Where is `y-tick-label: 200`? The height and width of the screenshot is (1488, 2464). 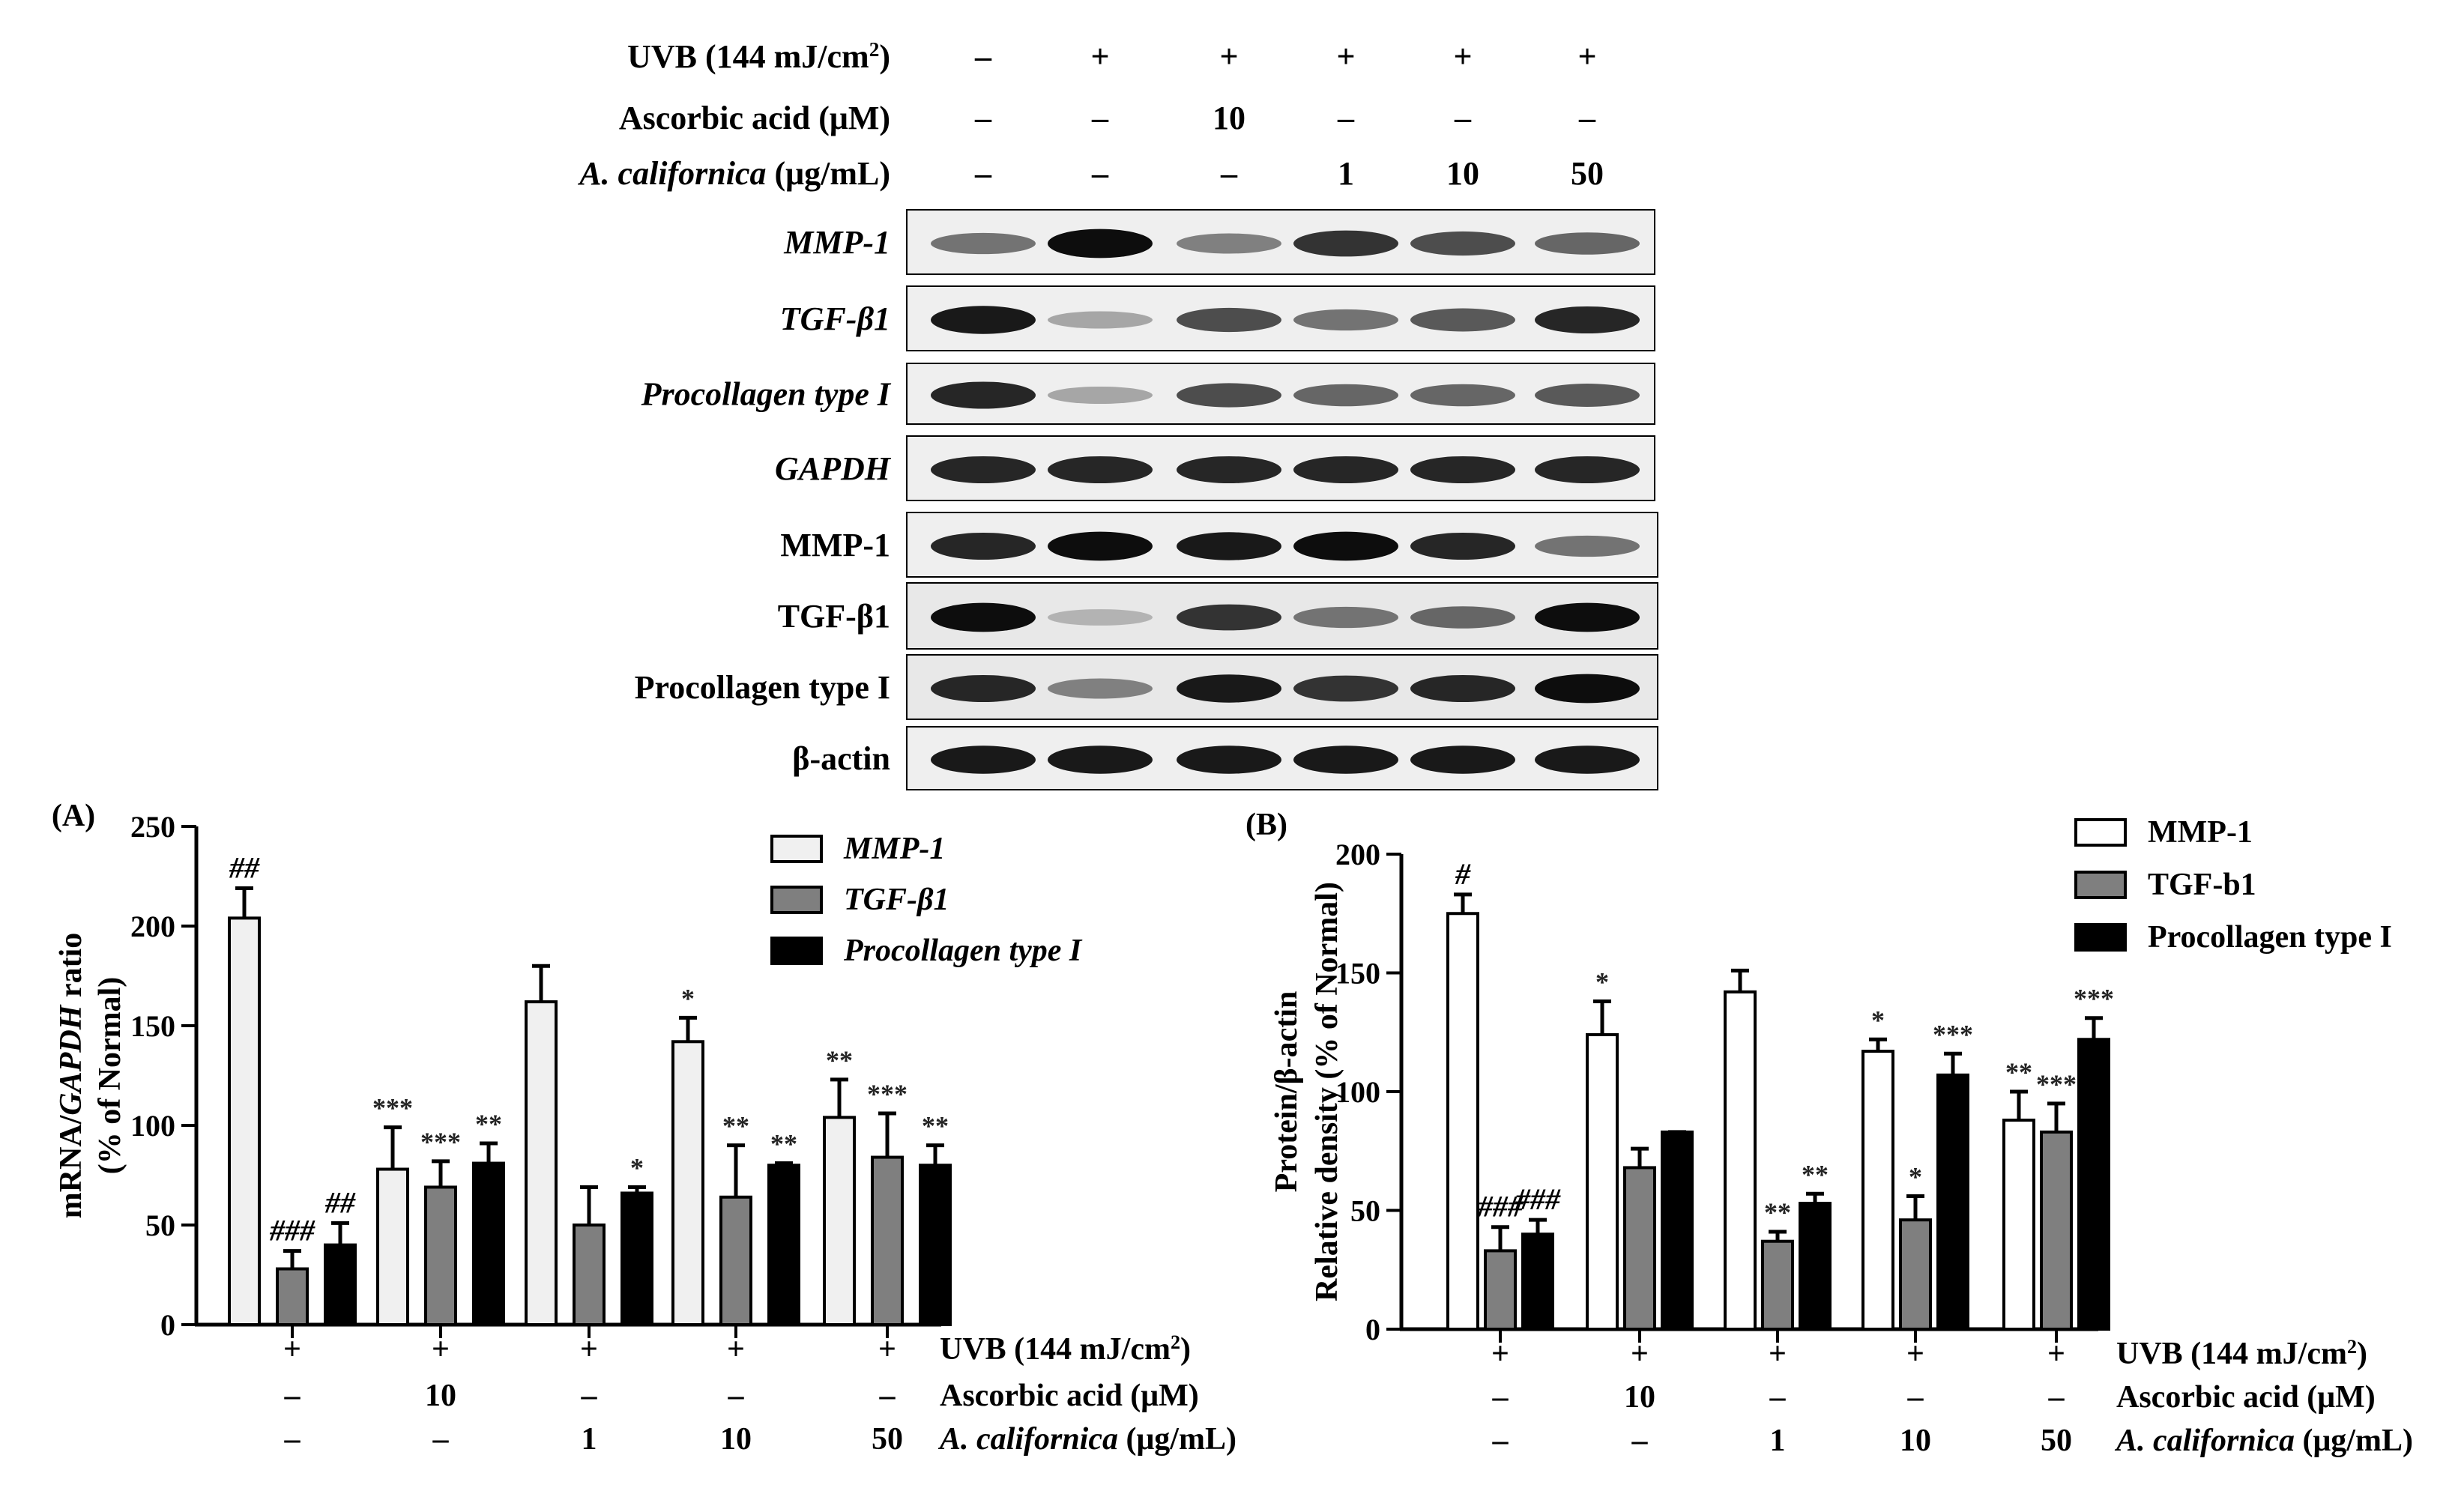
y-tick-label: 200 is located at coordinates (152, 926).